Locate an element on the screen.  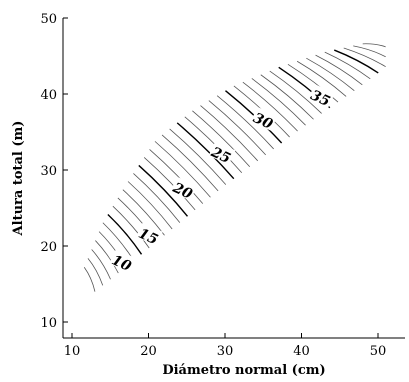
y-tick-label: 20 is located at coordinates (48, 247).